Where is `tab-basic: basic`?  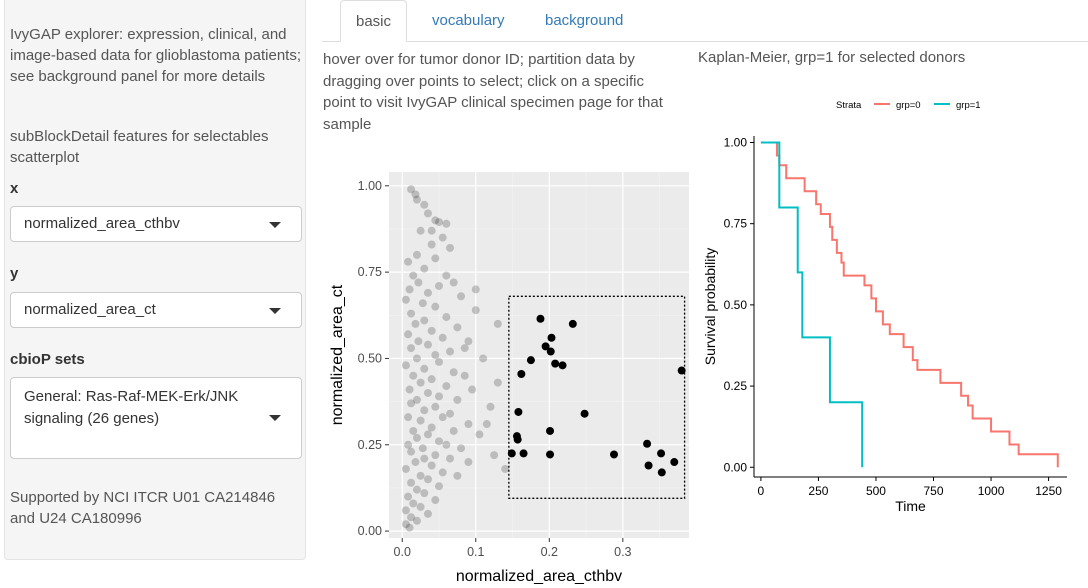 tab-basic: basic is located at coordinates (374, 21).